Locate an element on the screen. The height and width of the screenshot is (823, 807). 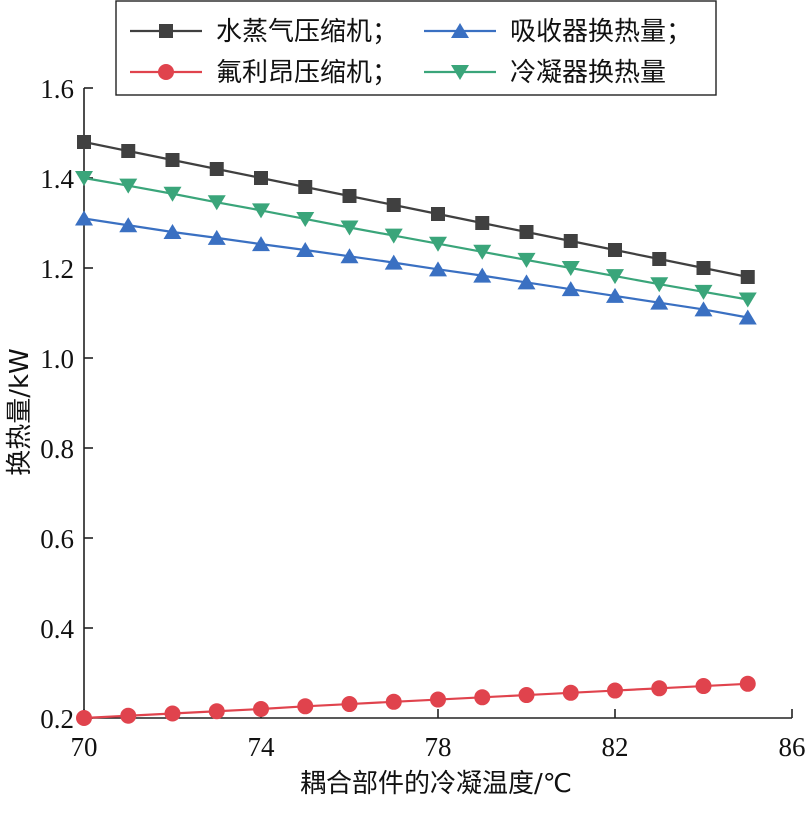
y-tick-label: 1.6 is located at coordinates (57, 89).